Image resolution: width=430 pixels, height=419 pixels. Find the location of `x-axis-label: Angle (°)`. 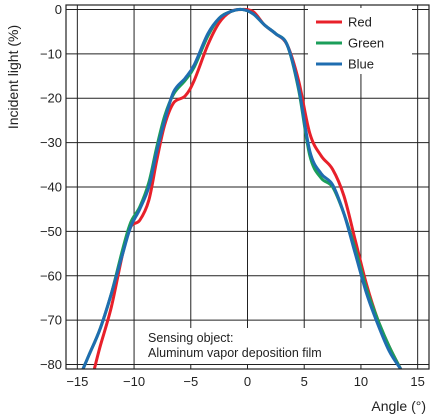

x-axis-label: Angle (°) is located at coordinates (398, 406).